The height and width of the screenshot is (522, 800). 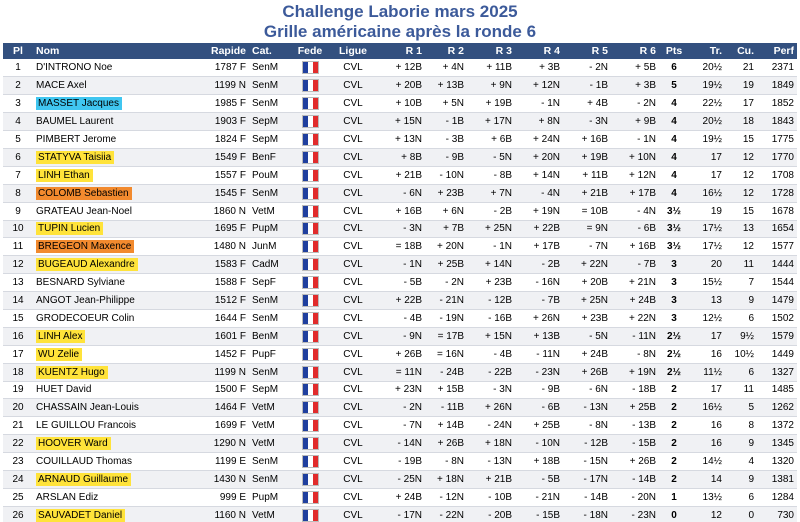 What do you see at coordinates (491, 51) in the screenshot?
I see `header-r3: R 3` at bounding box center [491, 51].